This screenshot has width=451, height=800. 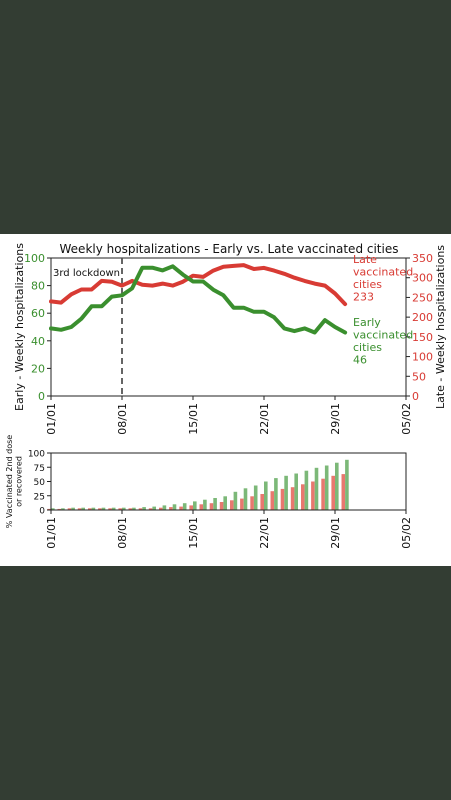 I want to click on late-cities-label-line: vaccinated, so click(x=383, y=272).